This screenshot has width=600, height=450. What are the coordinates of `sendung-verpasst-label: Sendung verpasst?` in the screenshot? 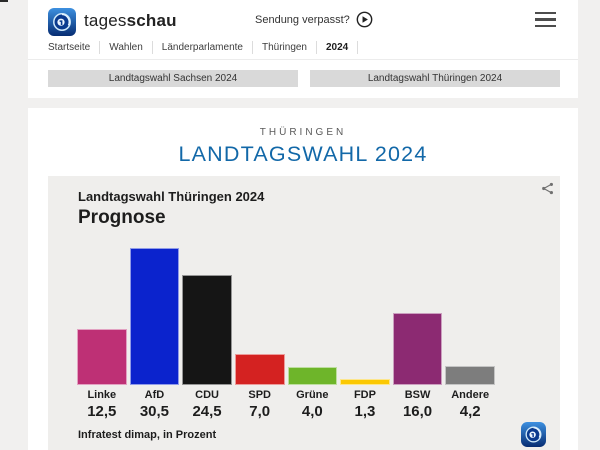 It's located at (302, 19).